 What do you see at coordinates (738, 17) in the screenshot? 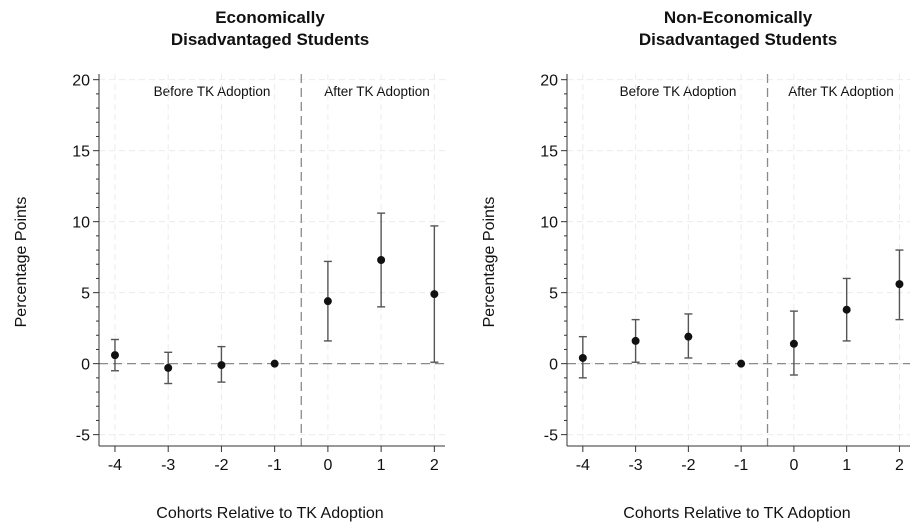
I see `chart-title-line-1: Non-Economically` at bounding box center [738, 17].